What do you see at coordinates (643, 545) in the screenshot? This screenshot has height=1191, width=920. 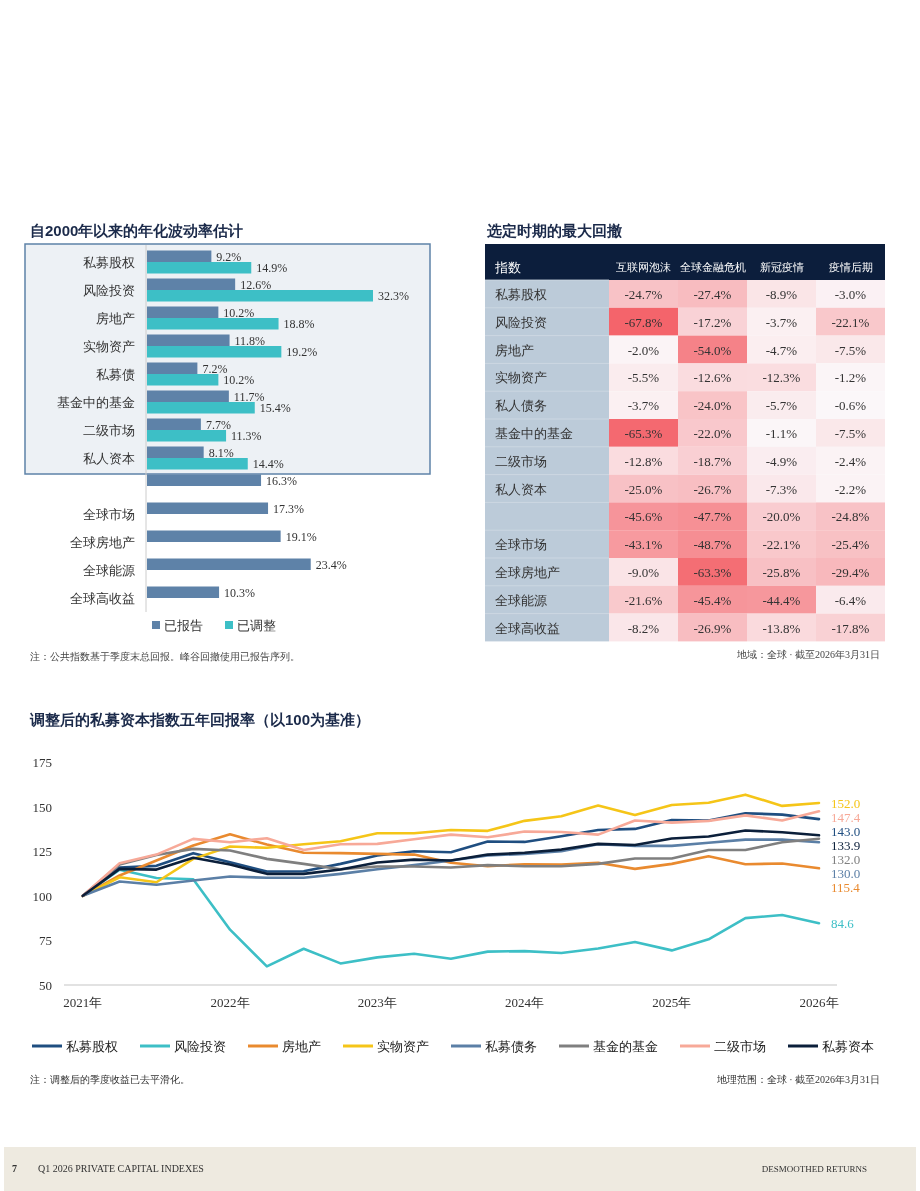 I see `data-label: -43.1%` at bounding box center [643, 545].